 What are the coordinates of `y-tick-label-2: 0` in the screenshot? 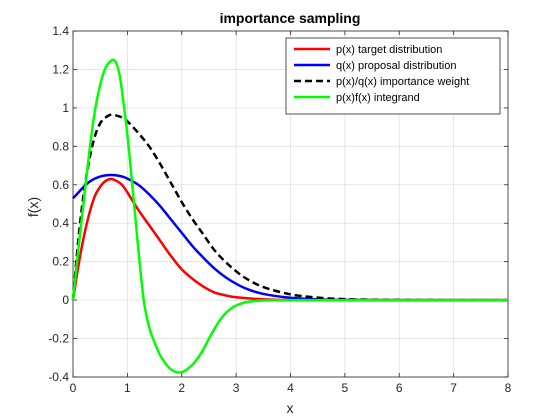 It's located at (65, 300).